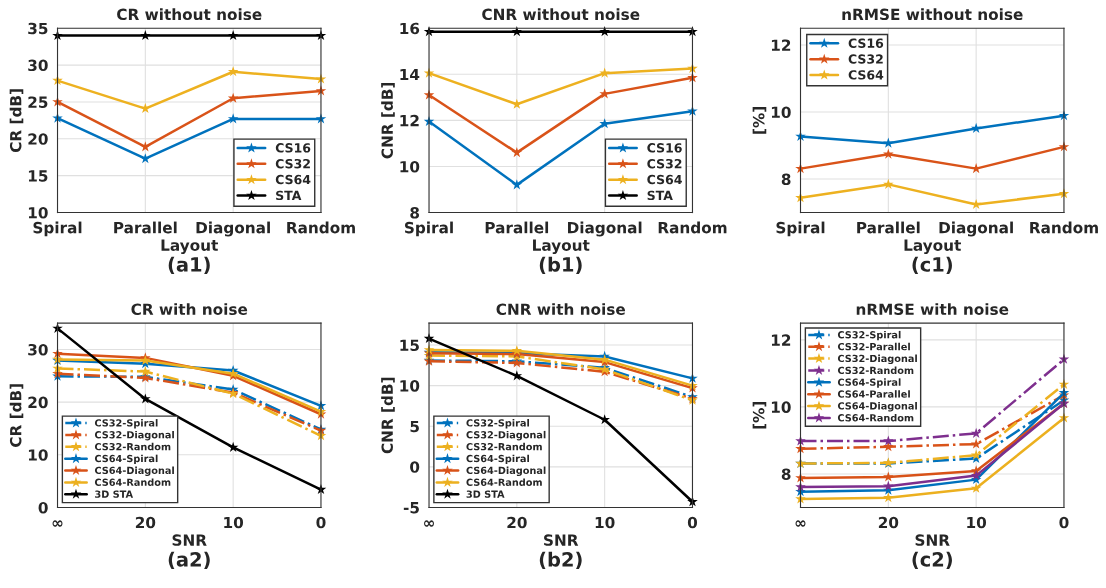 The height and width of the screenshot is (588, 1106). I want to click on chart-title: CR with noise, so click(189, 309).